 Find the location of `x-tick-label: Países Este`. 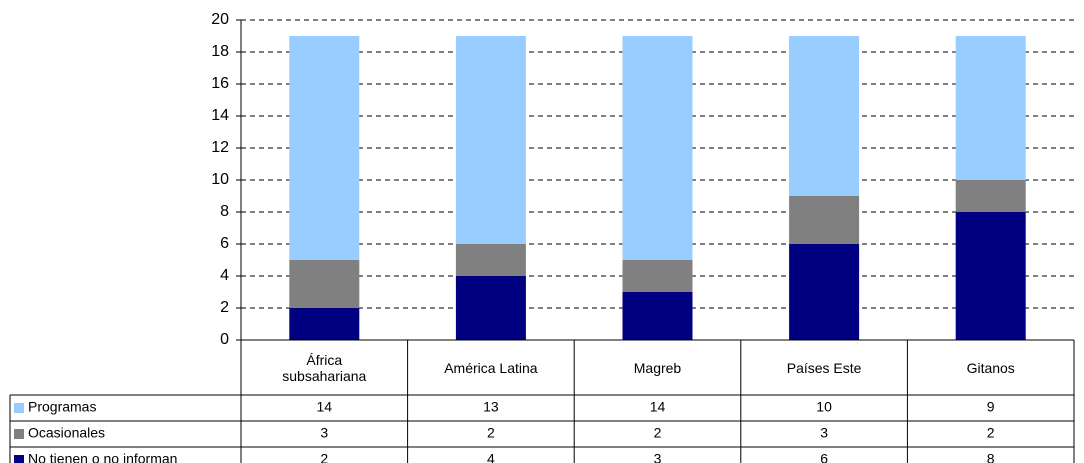

x-tick-label: Países Este is located at coordinates (824, 367).